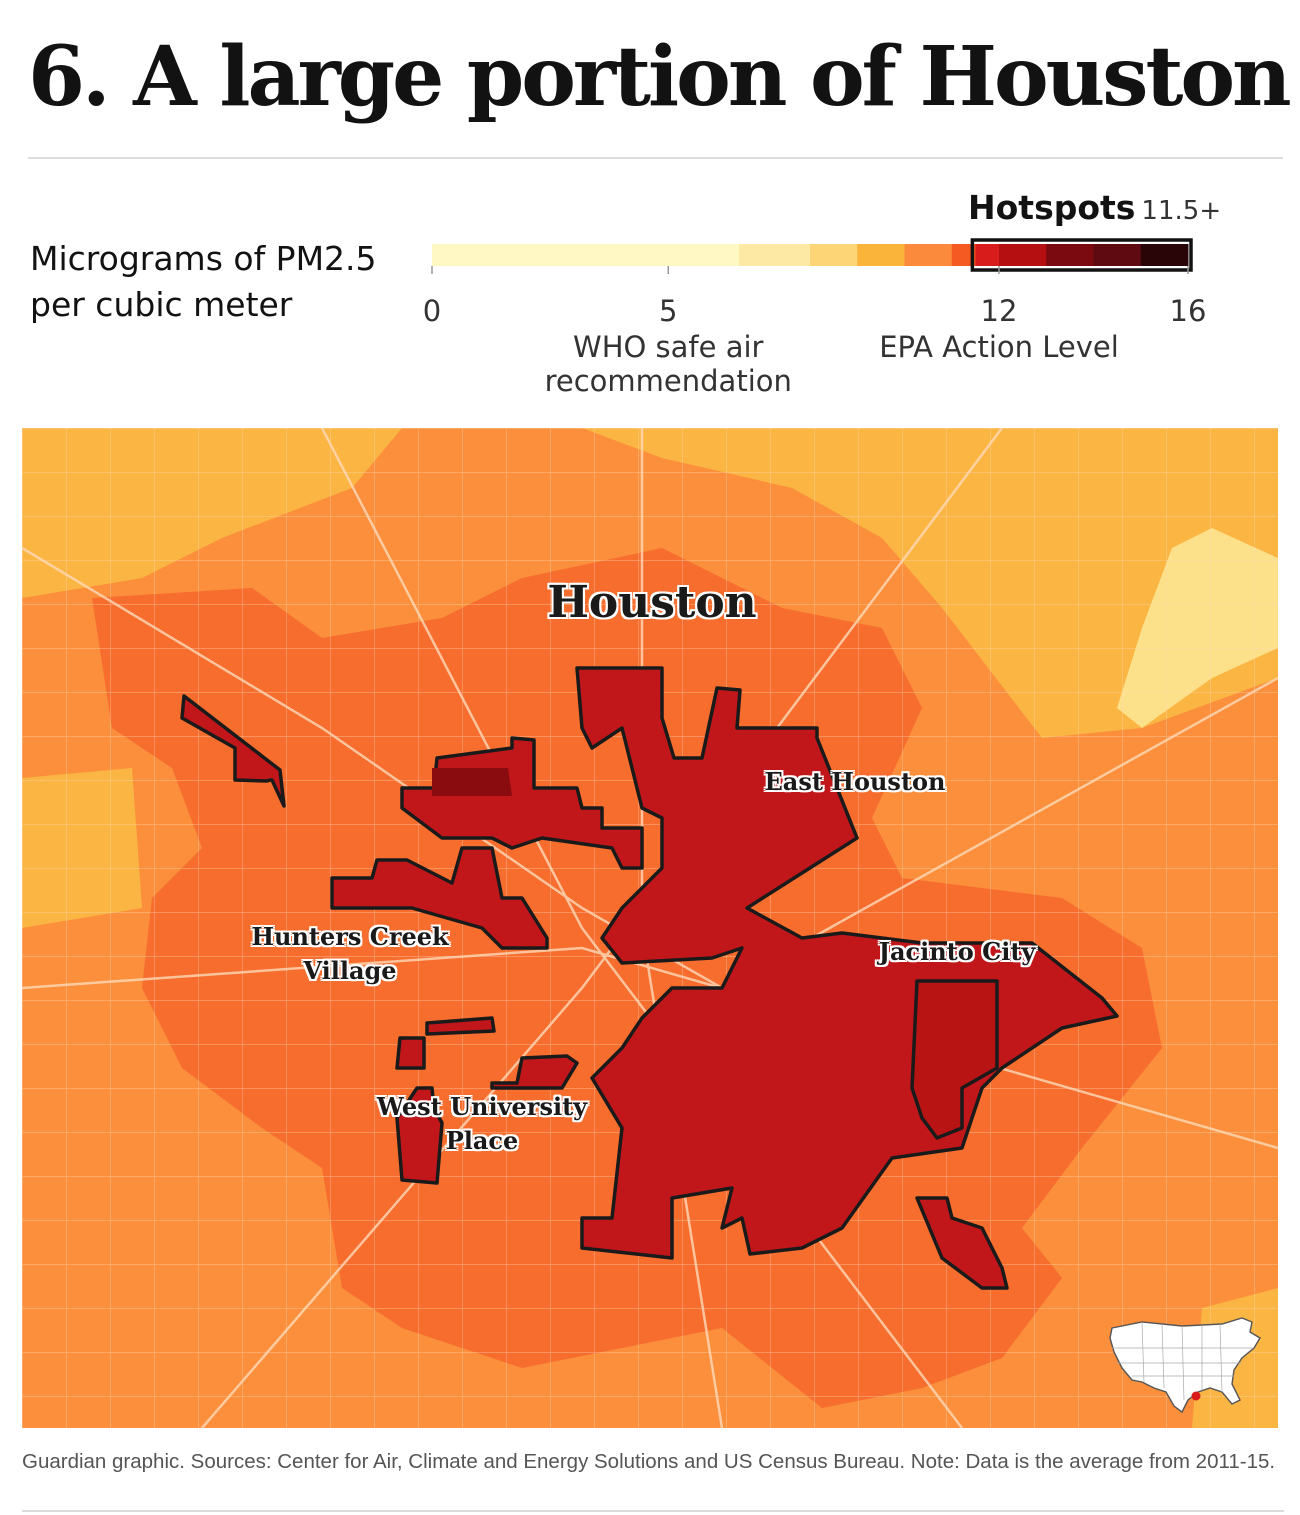  Describe the element at coordinates (954, 1059) in the screenshot. I see `hotspot-jacinto-city-hole` at that location.